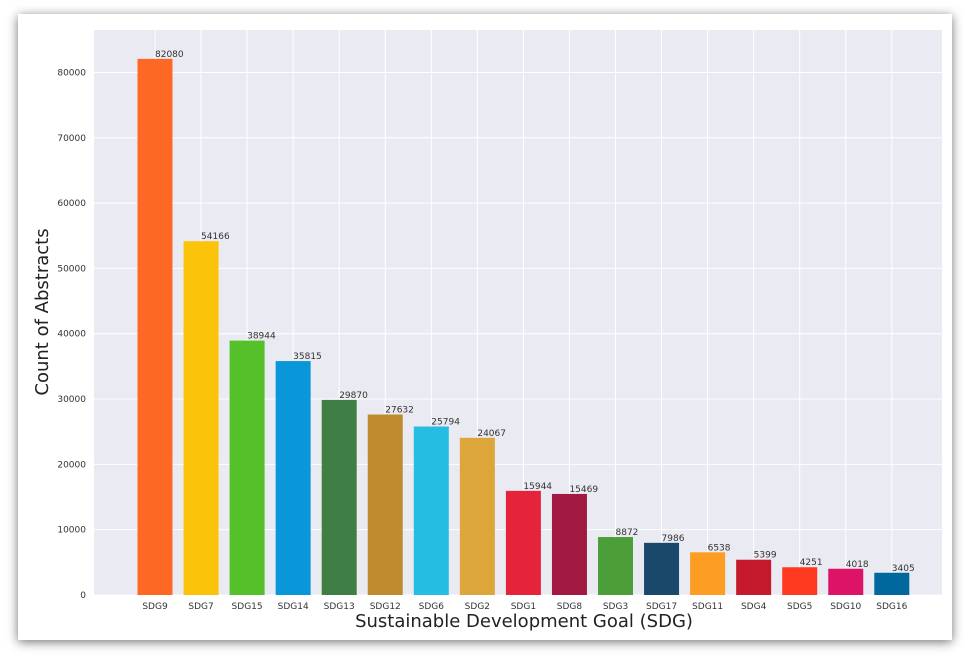 The image size is (964, 662). Describe the element at coordinates (353, 396) in the screenshot. I see `data-label: 29870` at that location.